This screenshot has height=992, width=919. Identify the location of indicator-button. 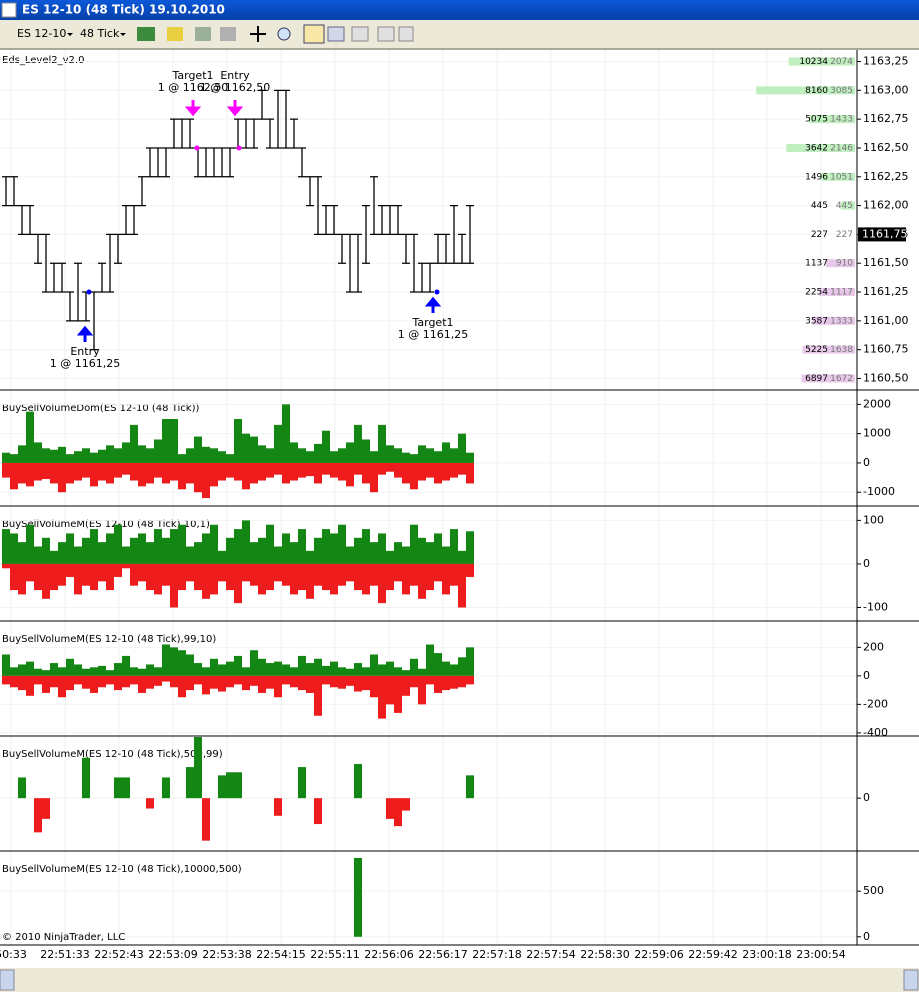
(203, 34).